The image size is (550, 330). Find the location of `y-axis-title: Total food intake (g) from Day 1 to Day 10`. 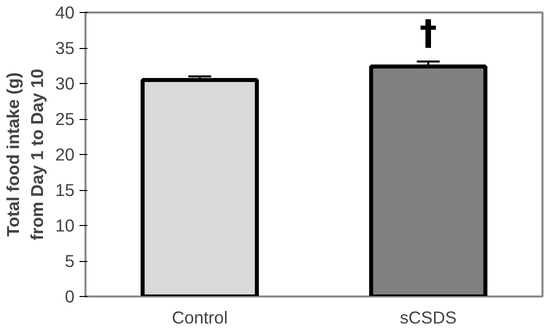

y-axis-title: Total food intake (g) from Day 1 to Day 10 is located at coordinates (25, 154).